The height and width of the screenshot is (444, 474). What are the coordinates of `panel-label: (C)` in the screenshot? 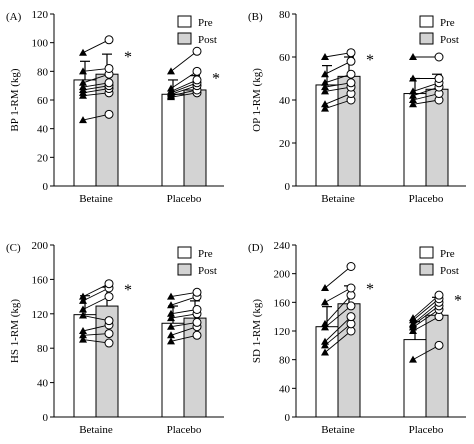 It's located at (13, 248).